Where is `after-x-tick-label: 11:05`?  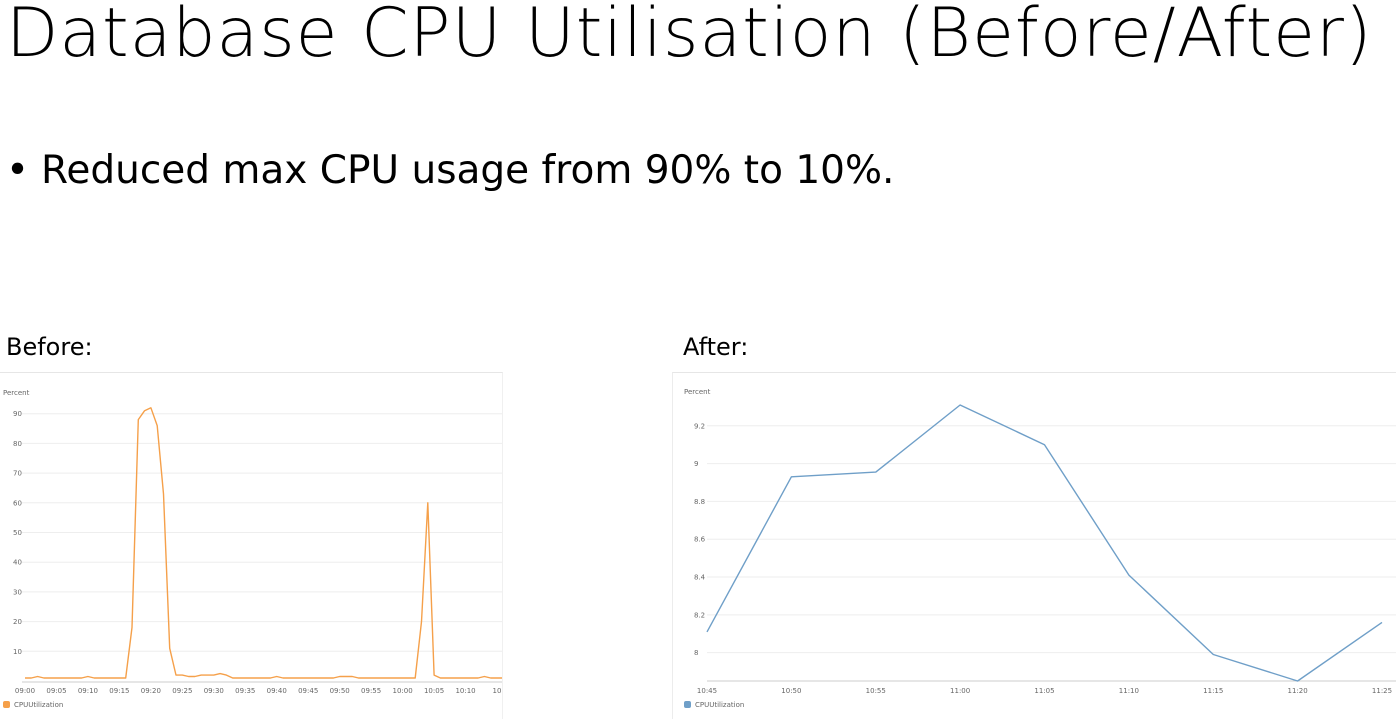 after-x-tick-label: 11:05 is located at coordinates (1044, 691).